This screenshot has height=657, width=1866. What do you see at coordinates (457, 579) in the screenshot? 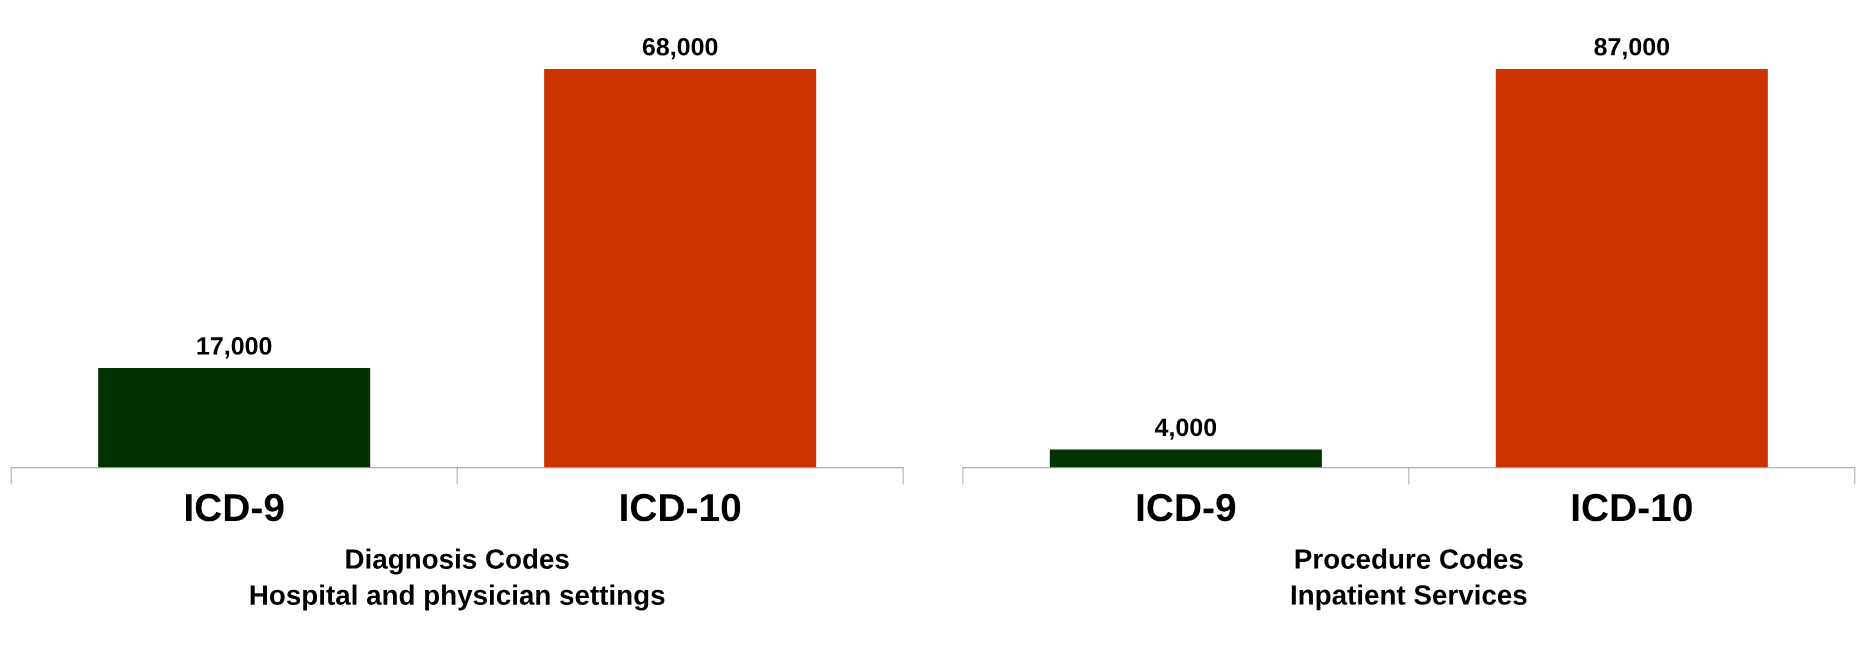
I see `x-axis-title: Diagnosis Codes Hospital and physician settings` at bounding box center [457, 579].